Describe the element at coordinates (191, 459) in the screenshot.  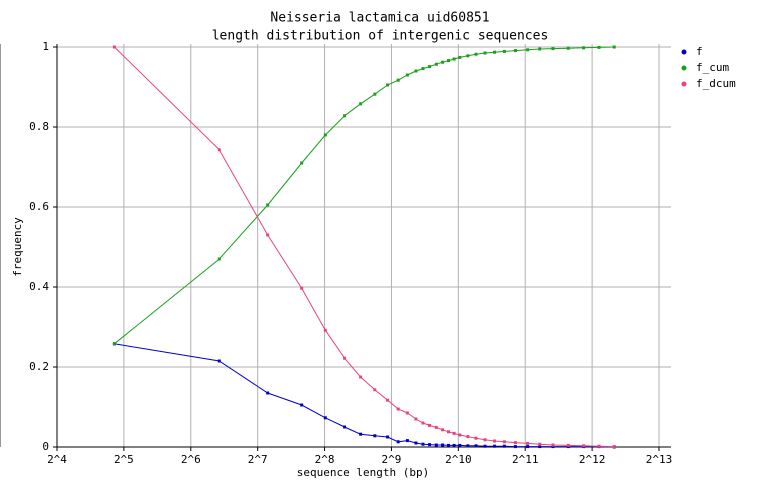
I see `x-tick-label: 2^6` at that location.